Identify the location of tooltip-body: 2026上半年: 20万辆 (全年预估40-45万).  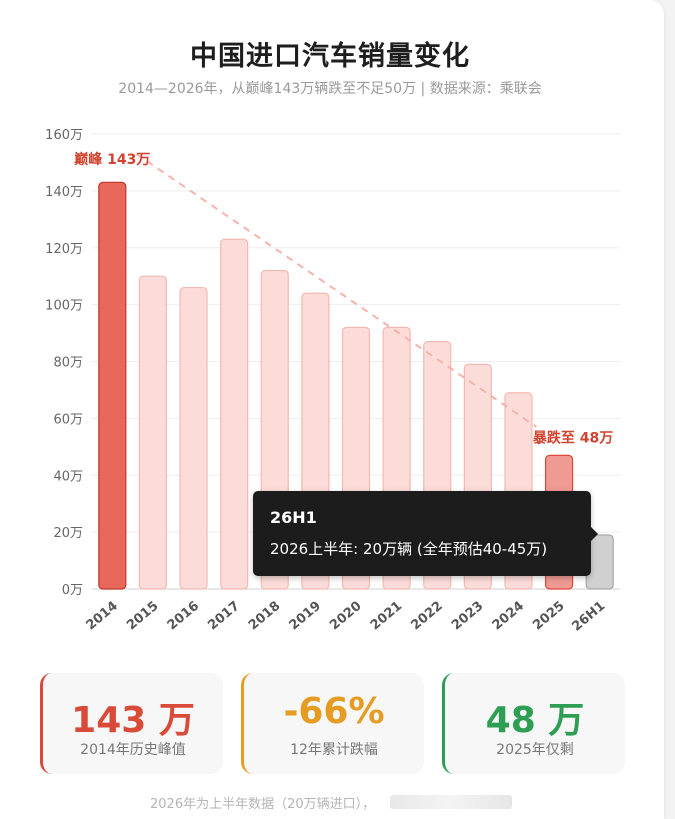
(409, 549).